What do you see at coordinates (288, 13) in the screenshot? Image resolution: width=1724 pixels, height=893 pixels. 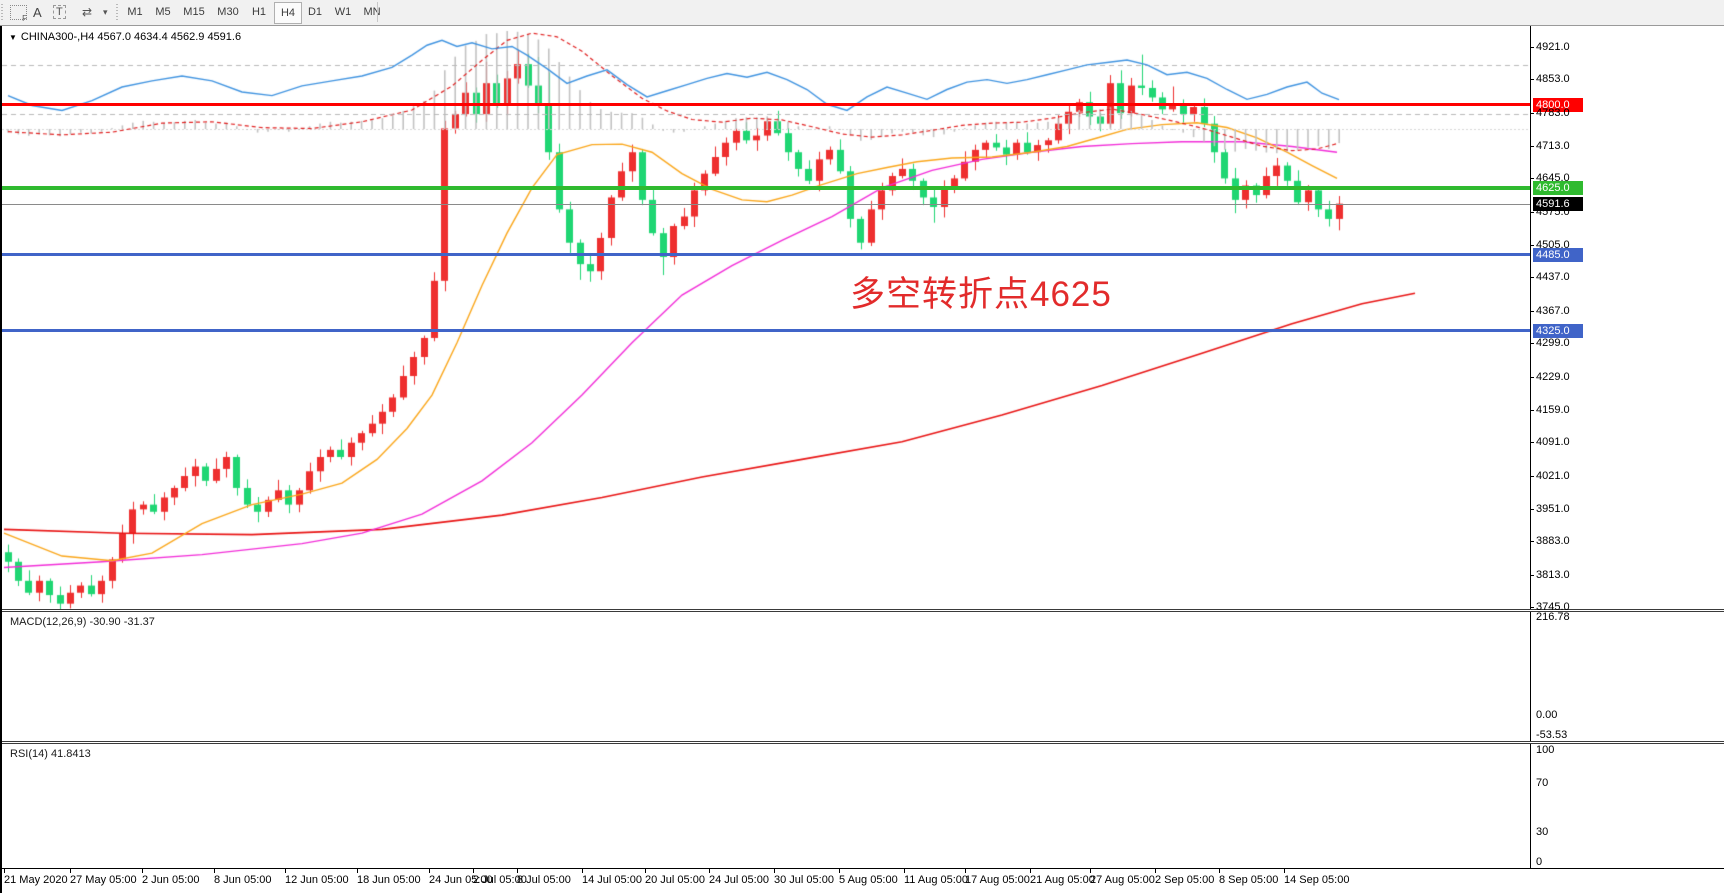 I see `timeframe-button-h4: H4` at bounding box center [288, 13].